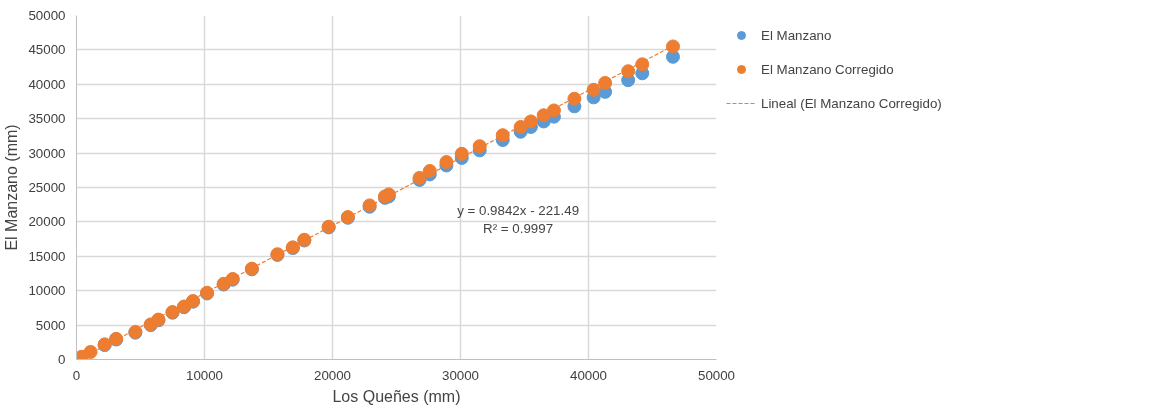  I want to click on legend-label: El Manzano Corregido, so click(827, 69).